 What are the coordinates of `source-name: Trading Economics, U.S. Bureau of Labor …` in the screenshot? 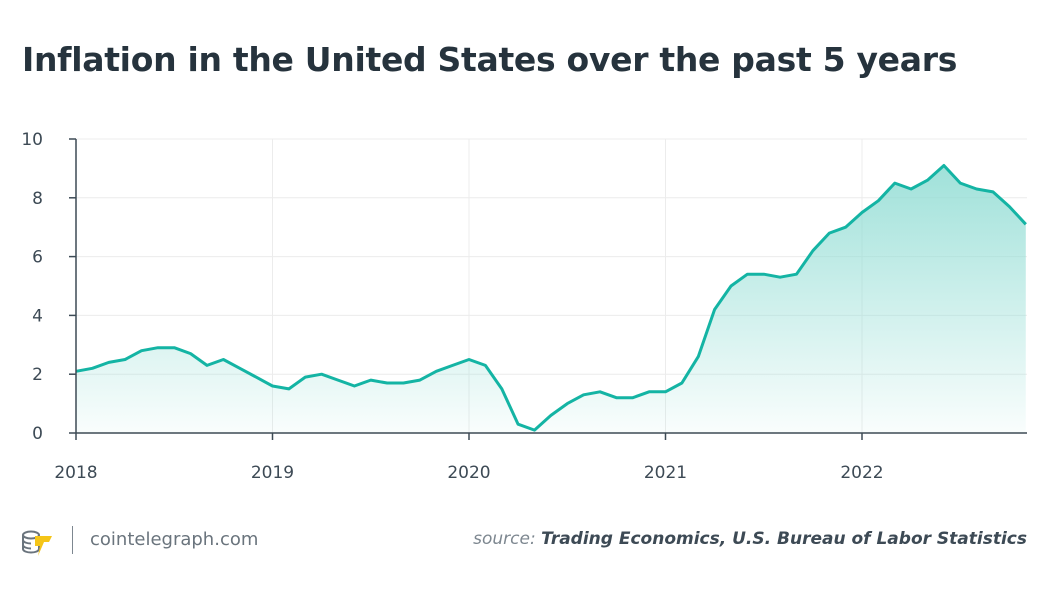 It's located at (784, 539).